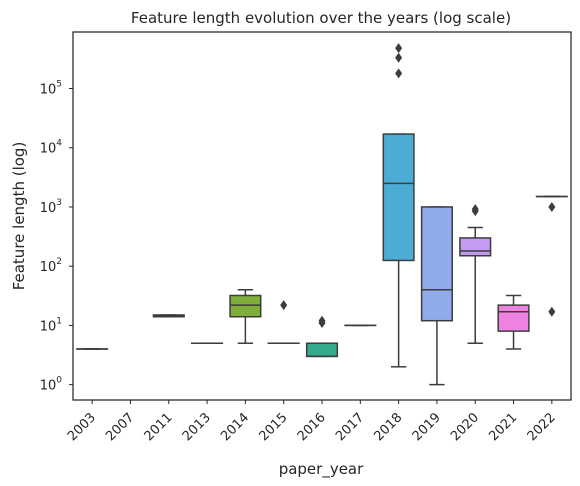  I want to click on x-tick-label: 2013, so click(197, 427).